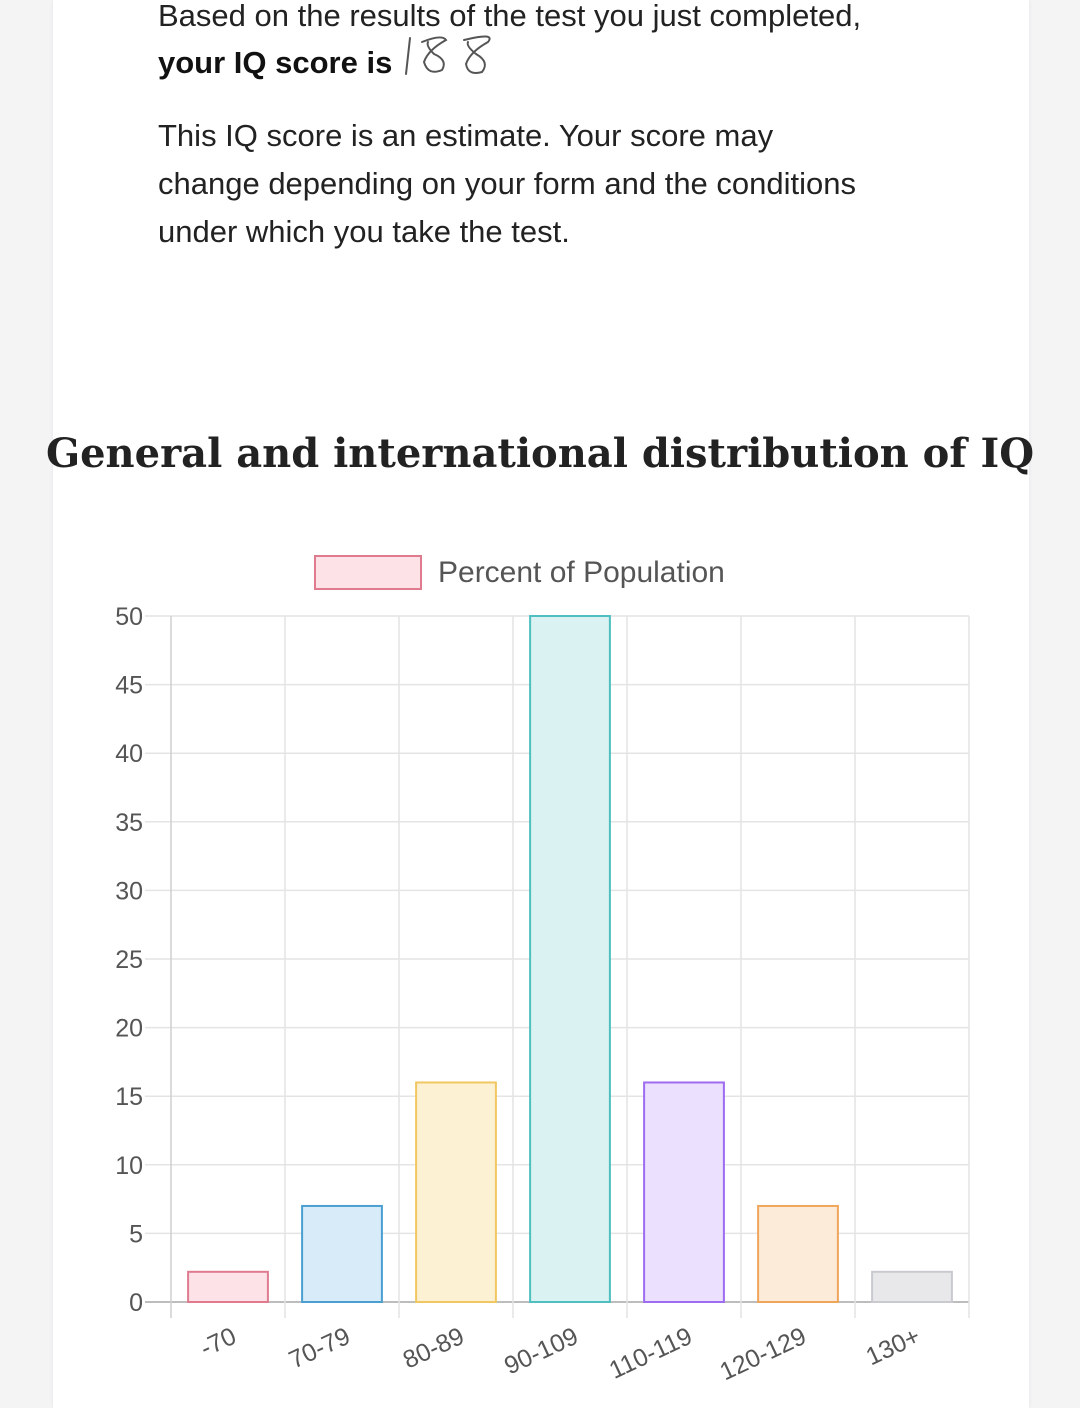 The width and height of the screenshot is (1080, 1408). Describe the element at coordinates (912, 1286) in the screenshot. I see `bar-130+` at that location.